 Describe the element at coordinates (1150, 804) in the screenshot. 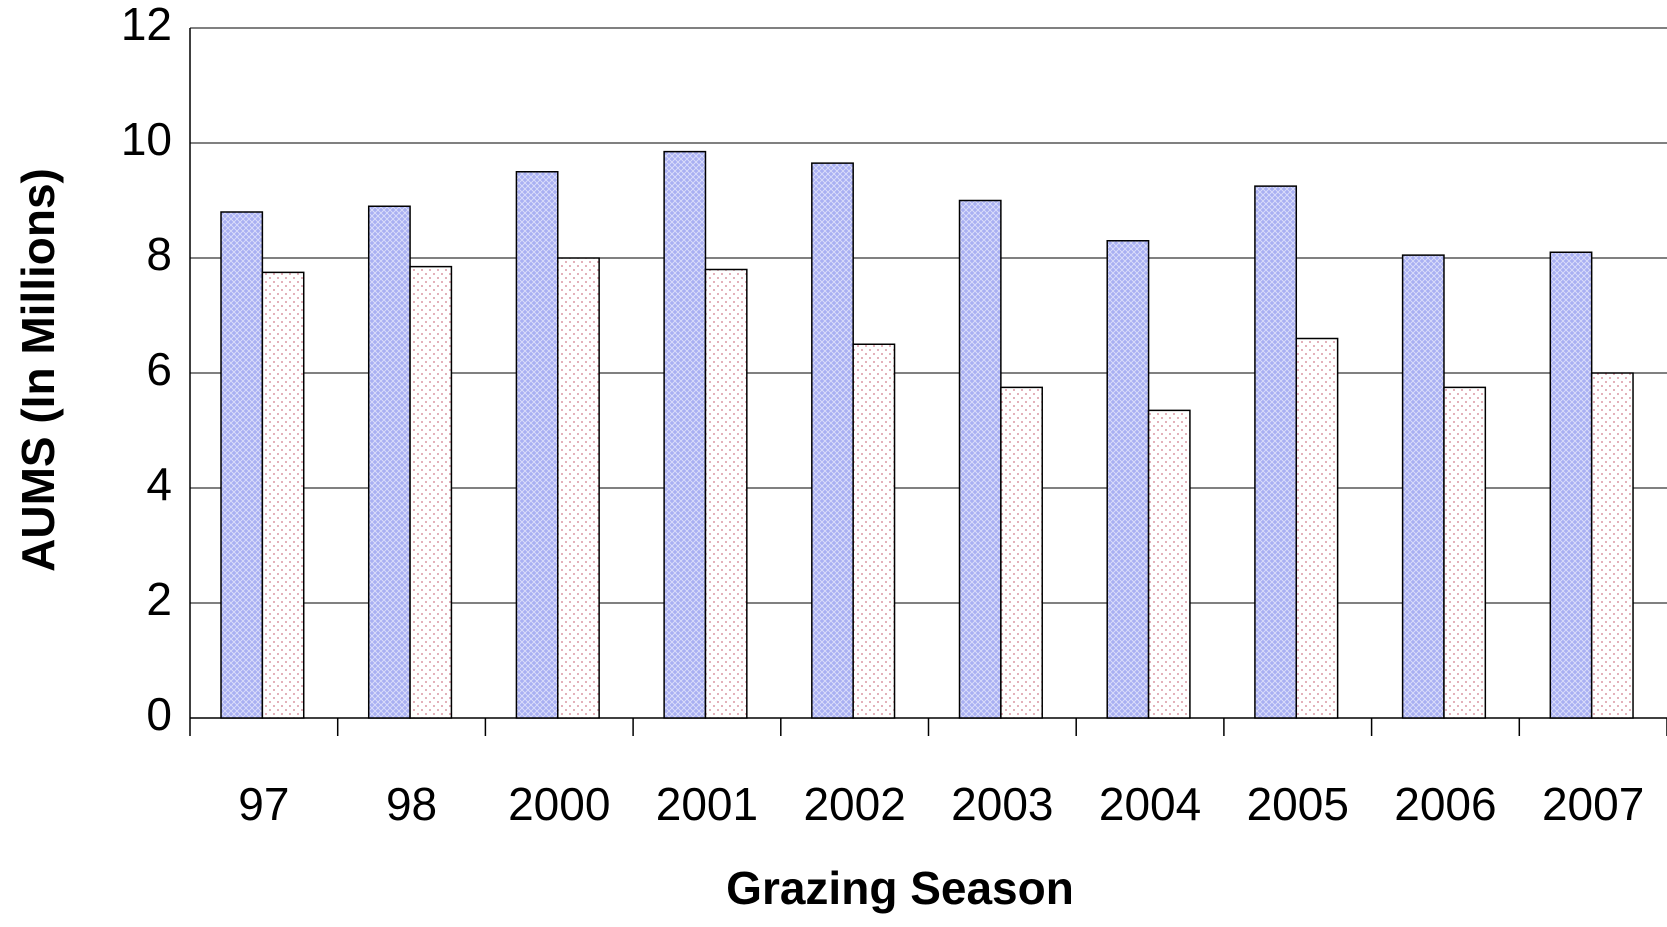

I see `x-tick-label: 2004` at that location.